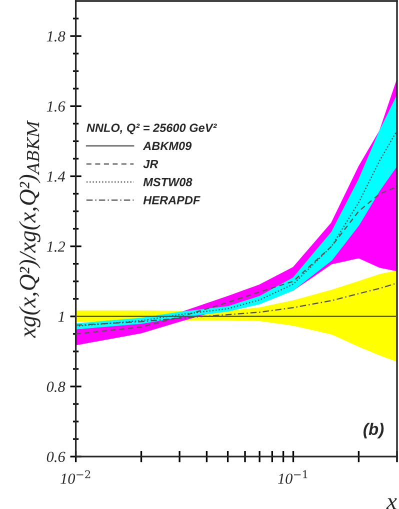  What do you see at coordinates (373, 430) in the screenshot?
I see `annotation: (b)` at bounding box center [373, 430].